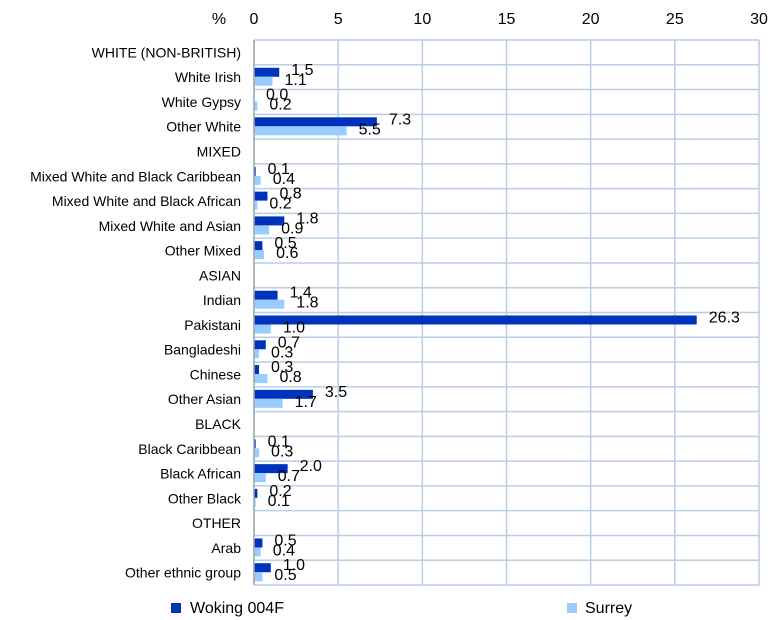 This screenshot has width=773, height=620. I want to click on category-label: OTHER, so click(216, 523).